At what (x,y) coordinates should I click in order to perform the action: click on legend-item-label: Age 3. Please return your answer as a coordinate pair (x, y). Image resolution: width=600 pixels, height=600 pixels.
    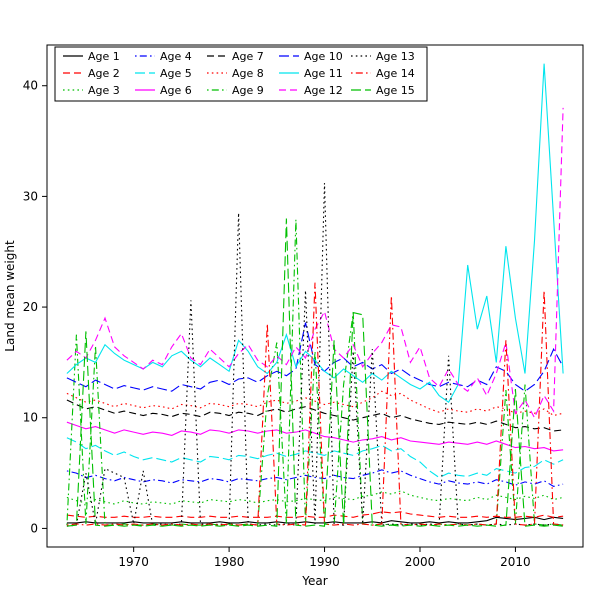
    Looking at the image, I should click on (104, 90).